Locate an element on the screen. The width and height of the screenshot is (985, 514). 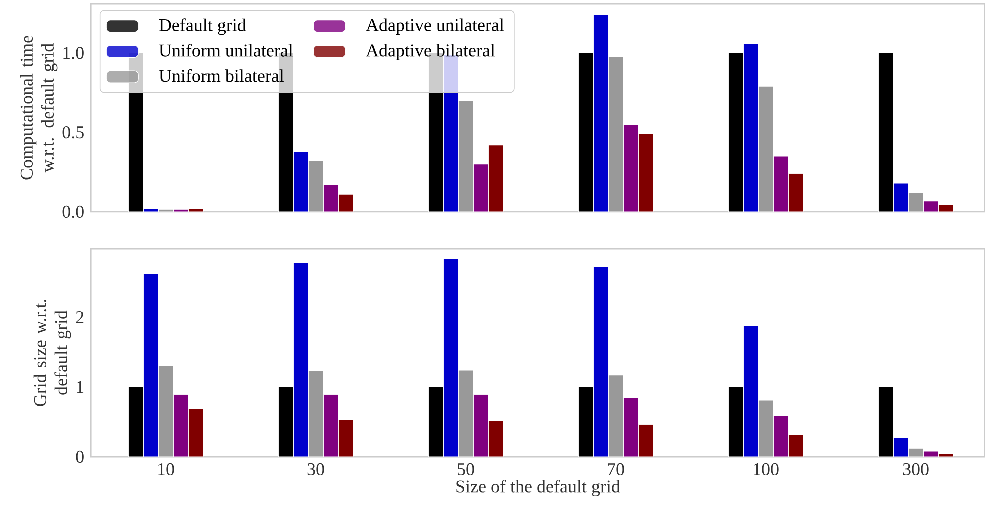
x-tick-label: 300 is located at coordinates (916, 469).